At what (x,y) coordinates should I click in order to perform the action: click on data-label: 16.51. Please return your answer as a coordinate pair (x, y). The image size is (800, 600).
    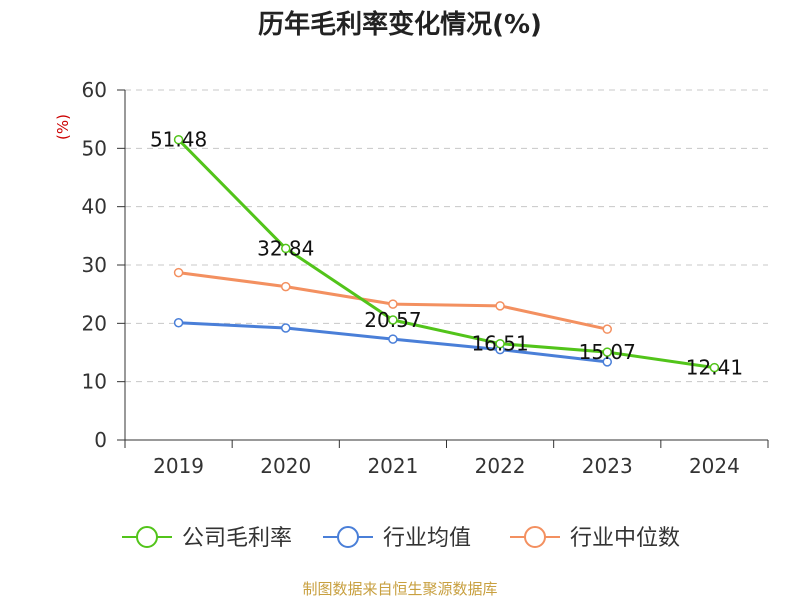
    Looking at the image, I should click on (499, 344).